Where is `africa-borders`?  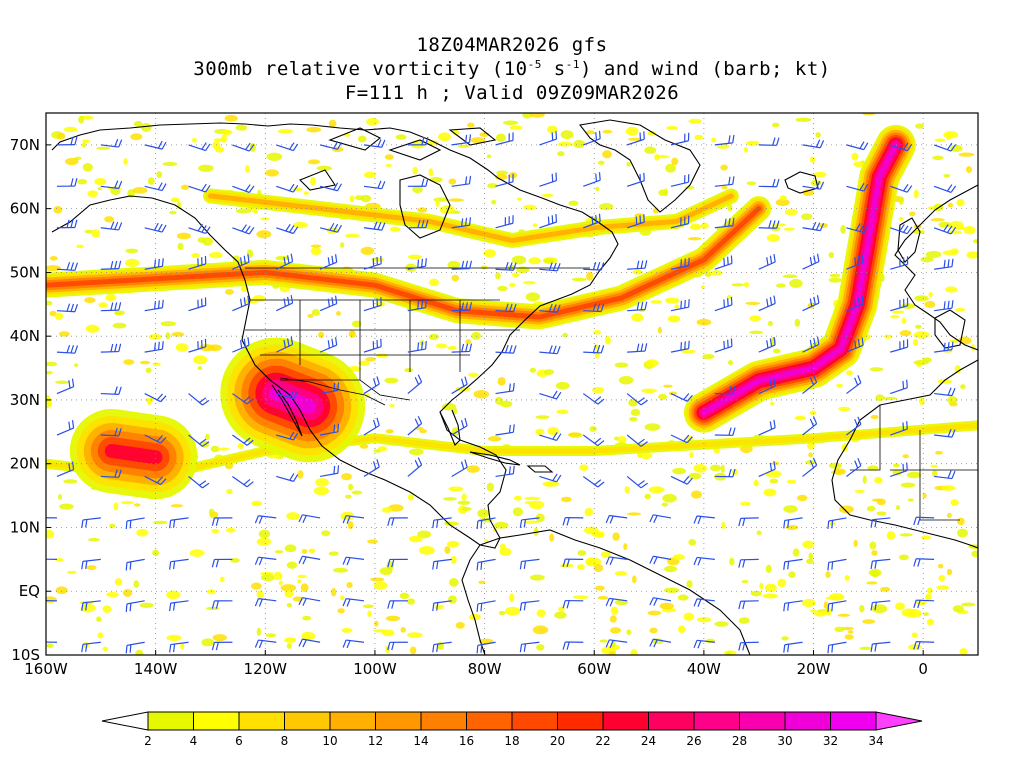 africa-borders is located at coordinates (914, 463).